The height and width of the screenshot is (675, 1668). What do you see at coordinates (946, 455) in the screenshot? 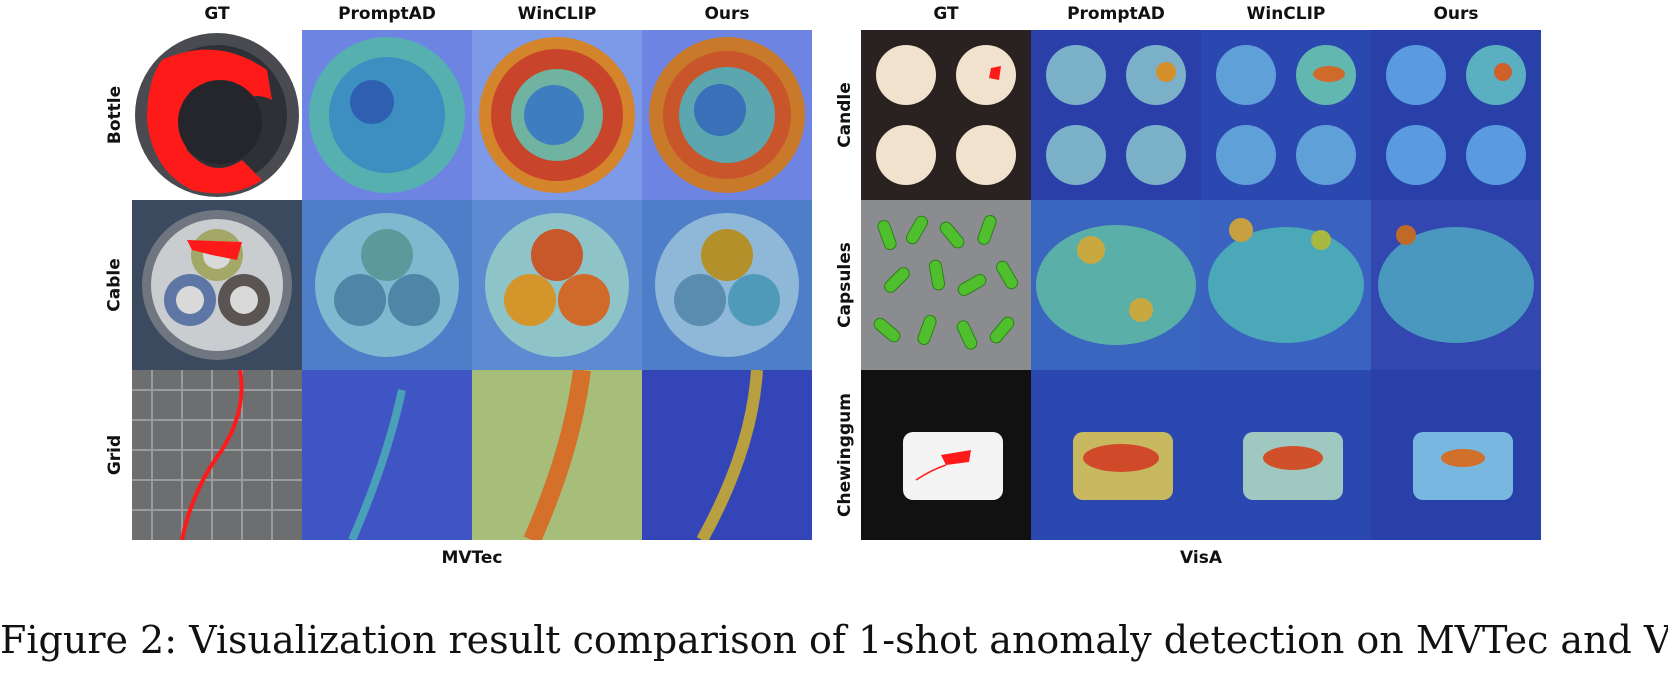
I see `gt-image-chewinggum` at bounding box center [946, 455].